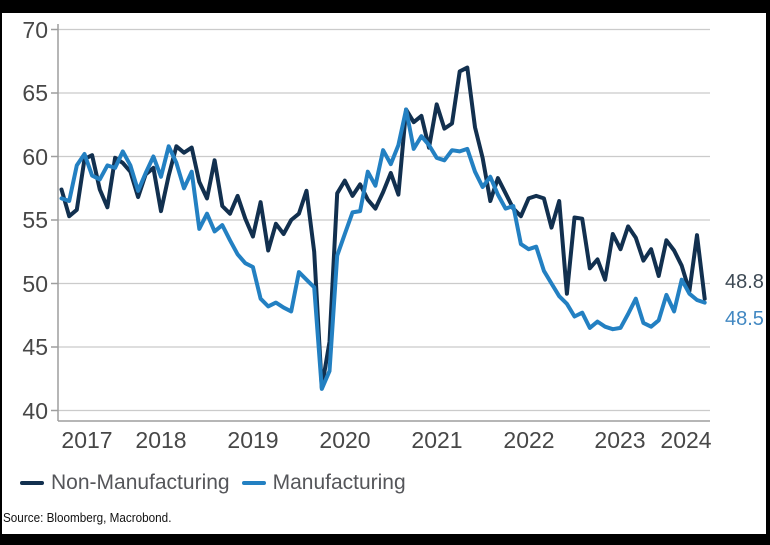 Image resolution: width=770 pixels, height=545 pixels. Describe the element at coordinates (32, 483) in the screenshot. I see `non-manufacturing-line-swatch` at that location.